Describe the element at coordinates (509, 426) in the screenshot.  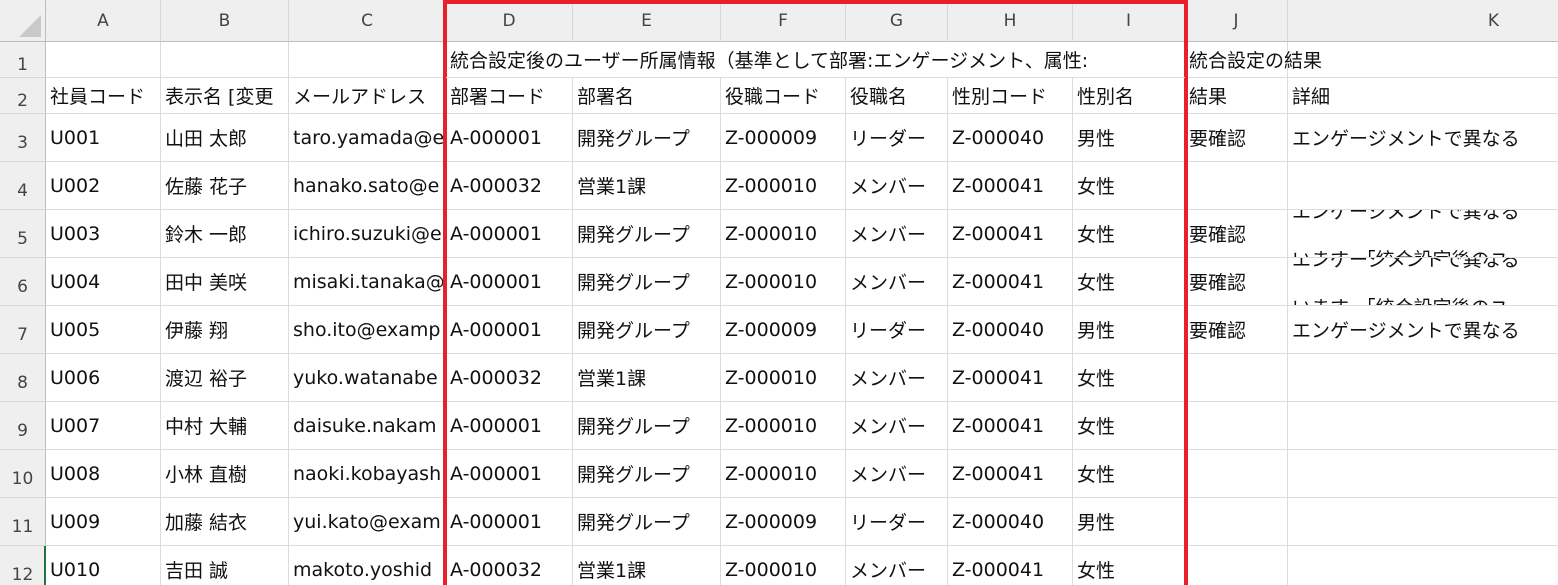
I see `cell-D9: A-000001` at that location.